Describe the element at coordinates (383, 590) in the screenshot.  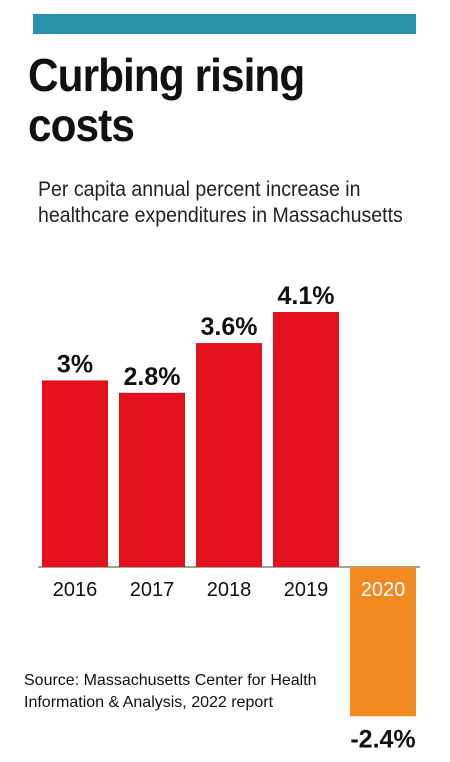
I see `category-label-2020: 2020` at that location.